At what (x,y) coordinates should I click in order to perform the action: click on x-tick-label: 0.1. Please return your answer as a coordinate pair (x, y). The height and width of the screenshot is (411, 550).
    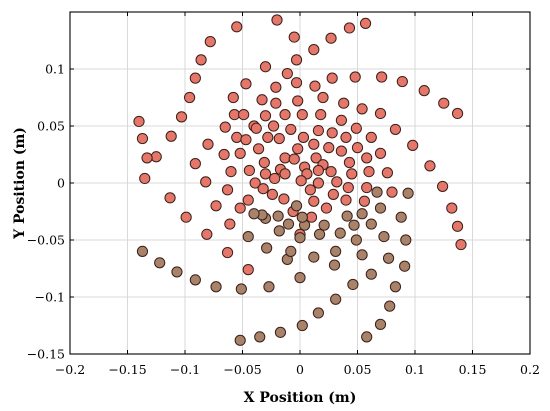
    Looking at the image, I should click on (415, 369).